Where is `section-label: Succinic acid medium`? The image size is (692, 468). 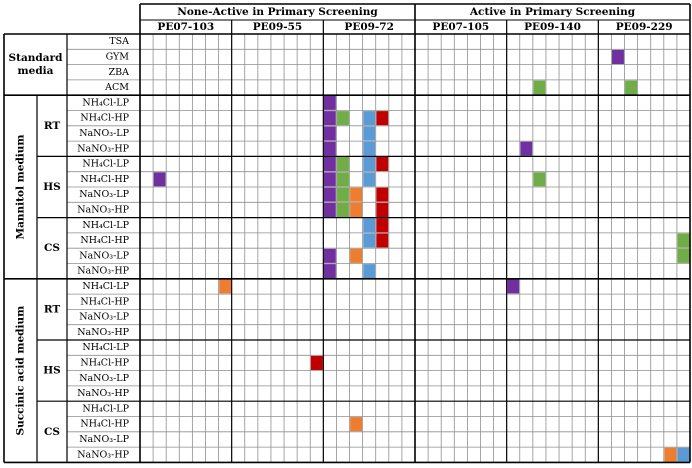 section-label: Succinic acid medium is located at coordinates (21, 371).